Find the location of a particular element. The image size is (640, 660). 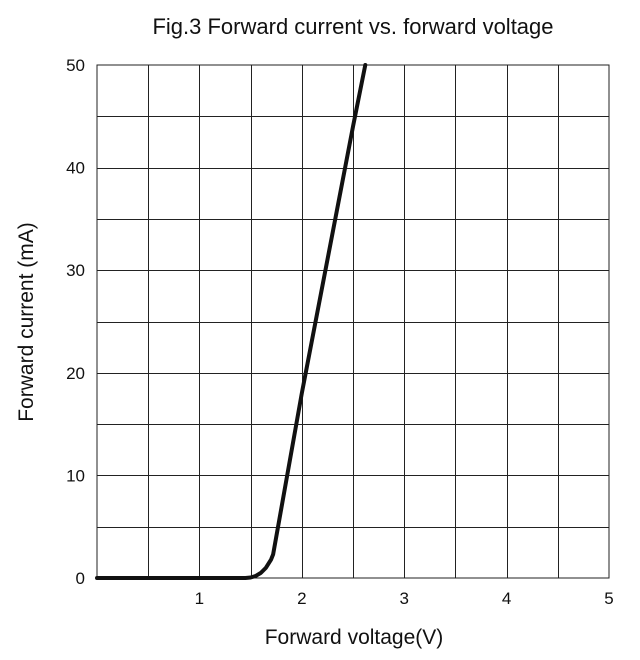

y-tick-label: 10 is located at coordinates (75, 475).